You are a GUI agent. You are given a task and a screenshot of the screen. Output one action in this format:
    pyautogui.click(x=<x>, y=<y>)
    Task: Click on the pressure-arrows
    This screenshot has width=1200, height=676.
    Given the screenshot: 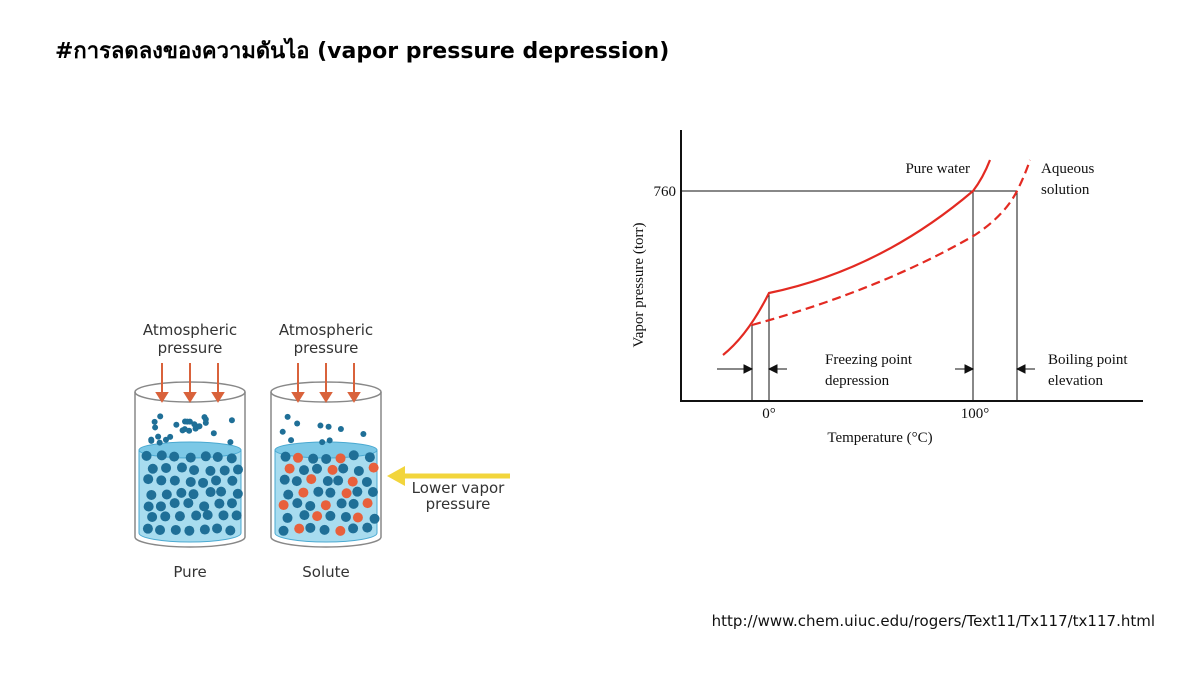 What is the action you would take?
    pyautogui.click(x=258, y=383)
    